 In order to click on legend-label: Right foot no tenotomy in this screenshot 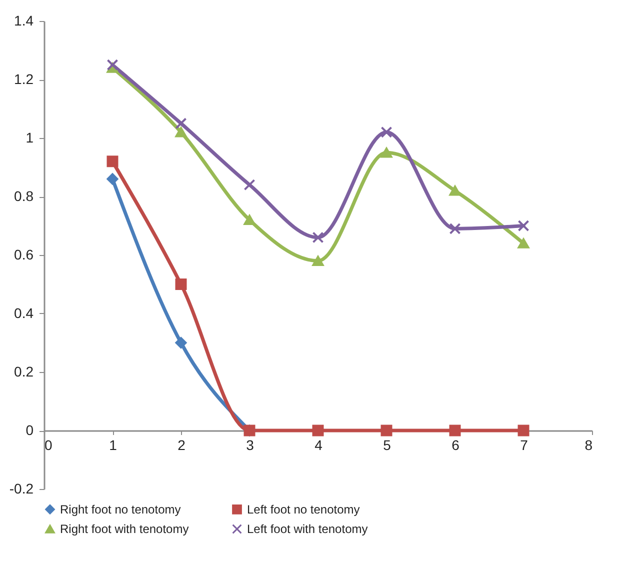, I will do `click(120, 509)`.